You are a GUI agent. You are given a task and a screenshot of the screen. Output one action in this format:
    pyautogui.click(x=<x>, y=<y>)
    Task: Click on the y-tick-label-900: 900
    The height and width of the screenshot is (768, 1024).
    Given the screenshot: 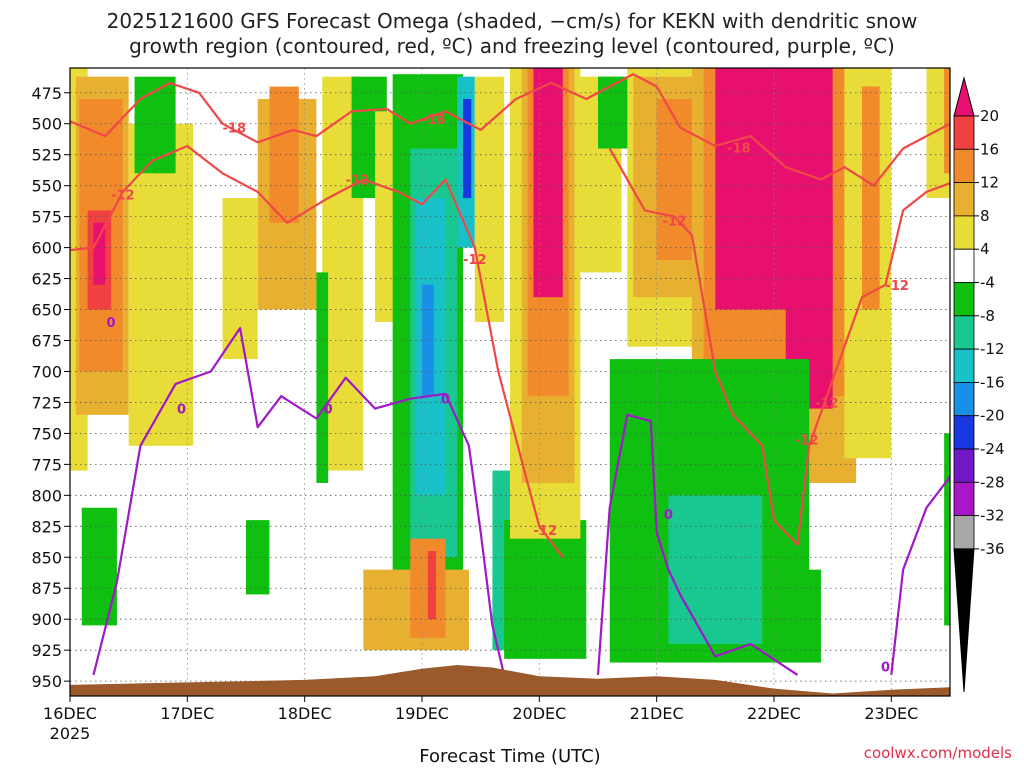 What is the action you would take?
    pyautogui.click(x=46, y=619)
    